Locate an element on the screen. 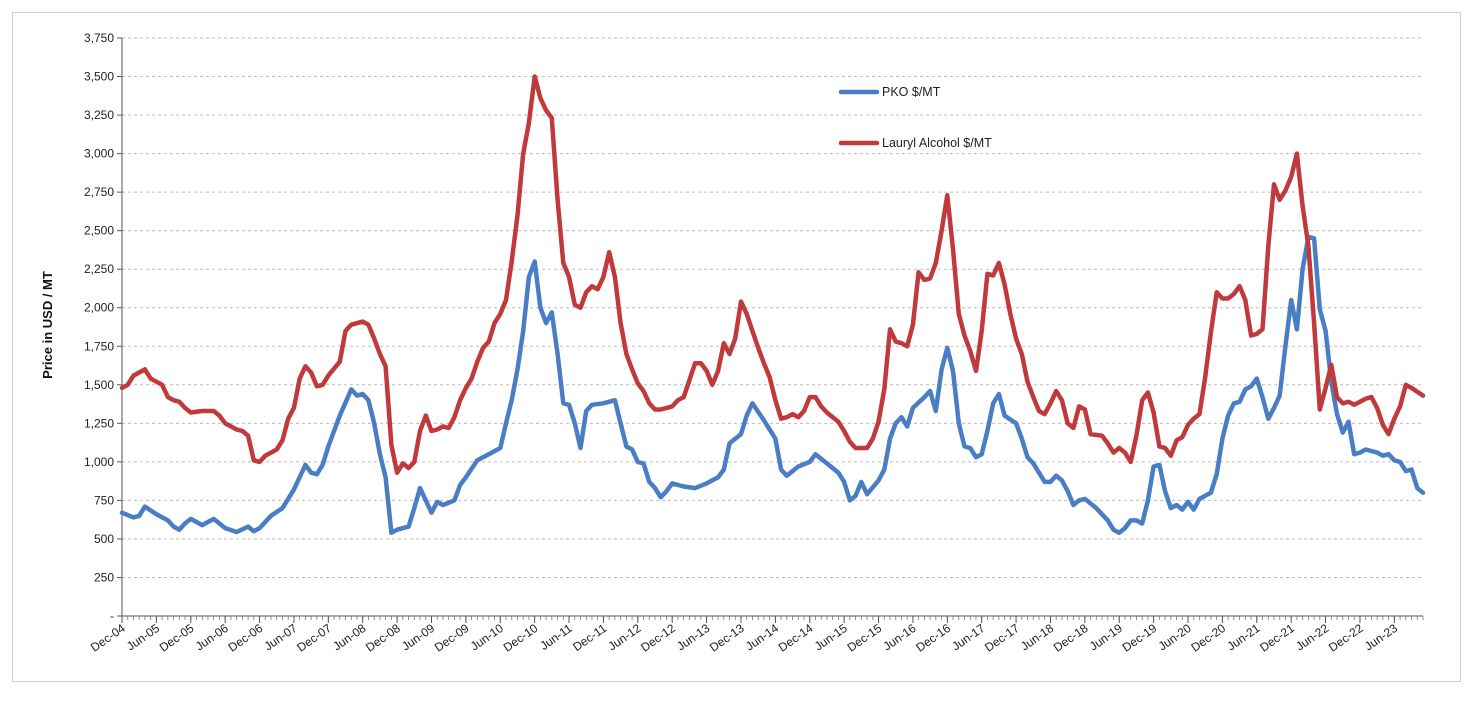  x-tick-label: Dec-11 is located at coordinates (589, 637).